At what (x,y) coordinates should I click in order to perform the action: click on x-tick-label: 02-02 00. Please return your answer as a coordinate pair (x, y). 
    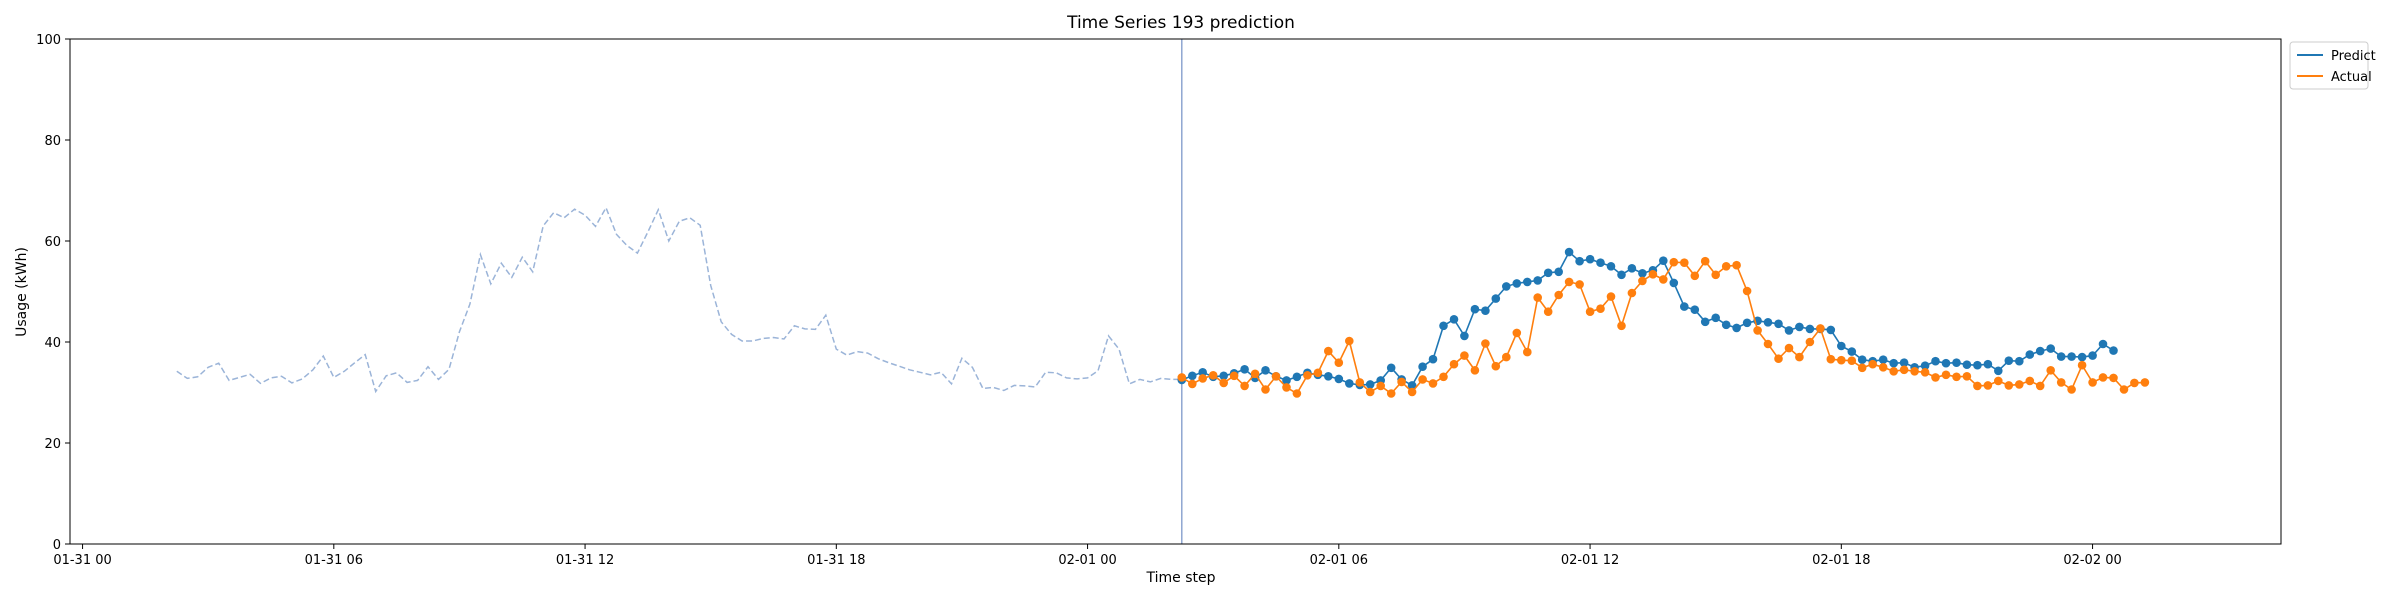
    Looking at the image, I should click on (2092, 560).